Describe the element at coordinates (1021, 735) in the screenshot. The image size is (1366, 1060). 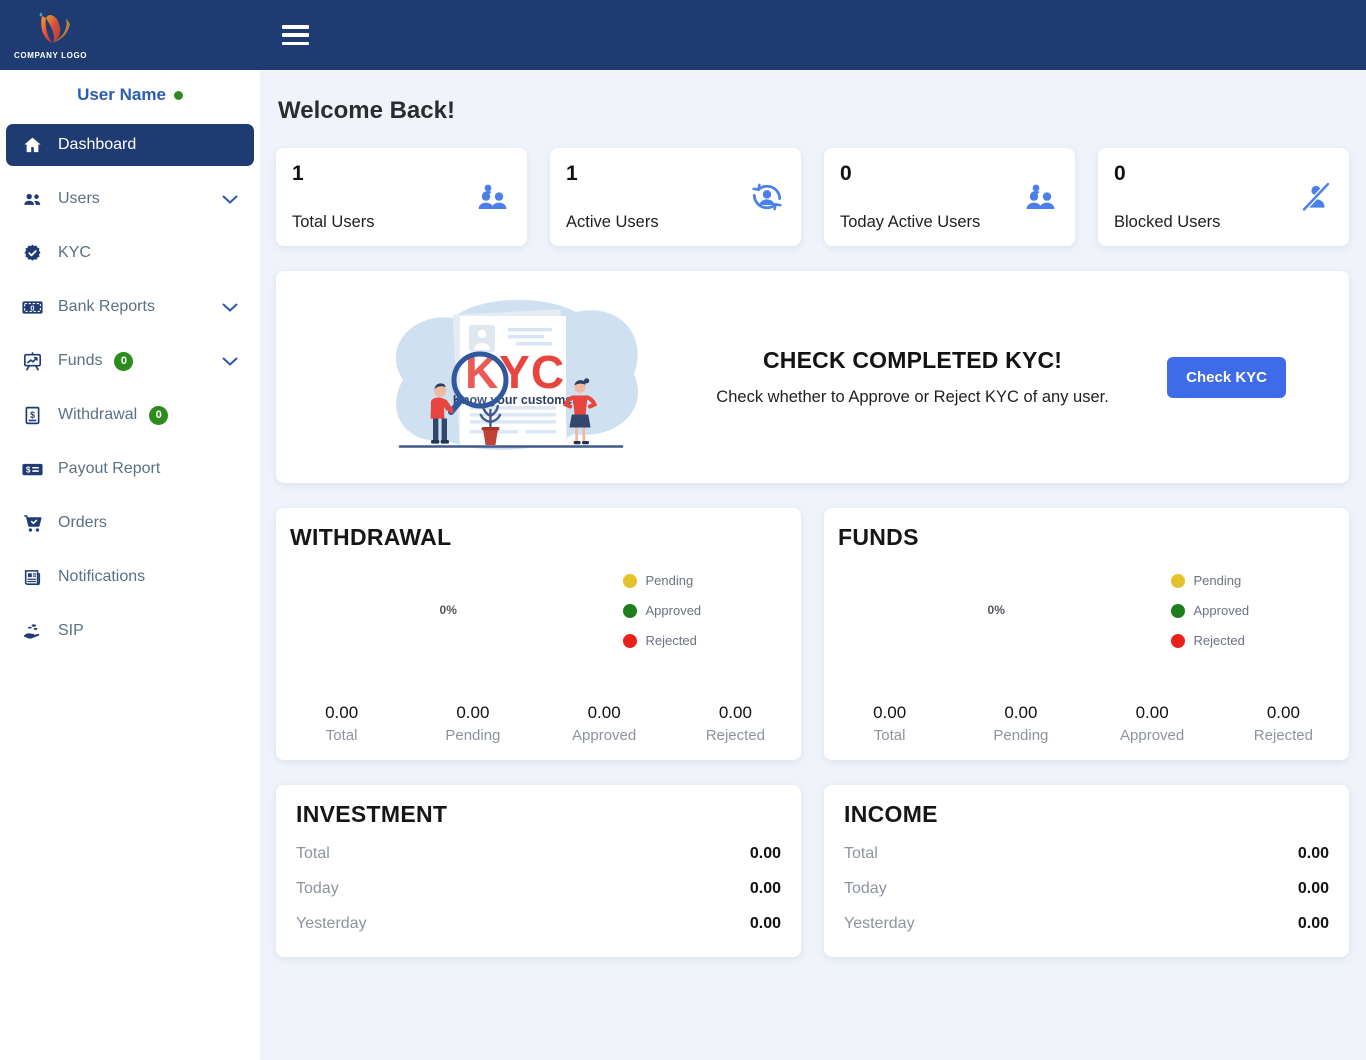
I see `stat-label: Pending` at that location.